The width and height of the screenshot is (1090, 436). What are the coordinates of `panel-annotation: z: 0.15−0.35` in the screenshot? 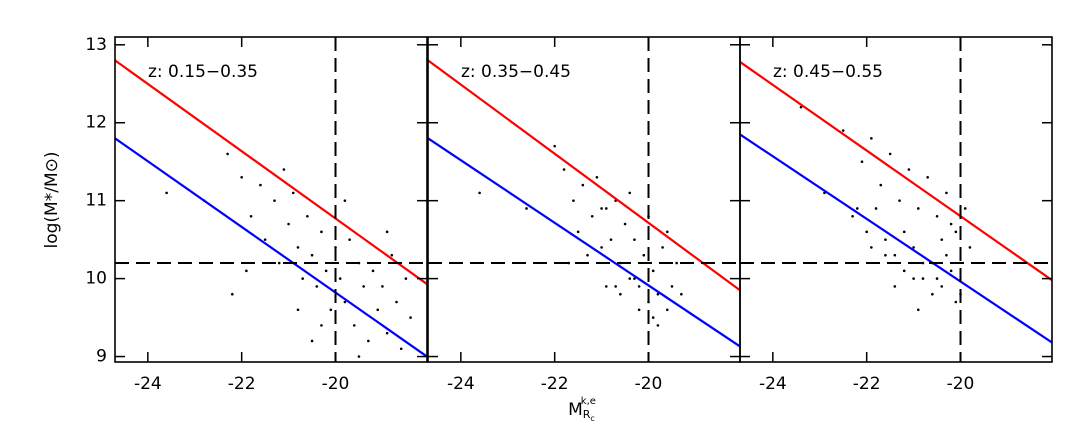 It's located at (203, 72).